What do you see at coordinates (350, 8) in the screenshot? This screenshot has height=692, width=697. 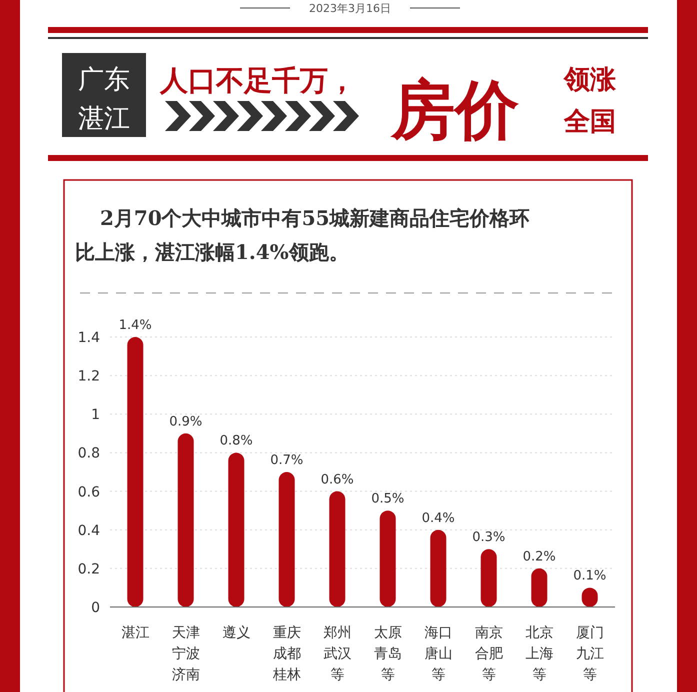 I see `text: 2023年3月16日` at bounding box center [350, 8].